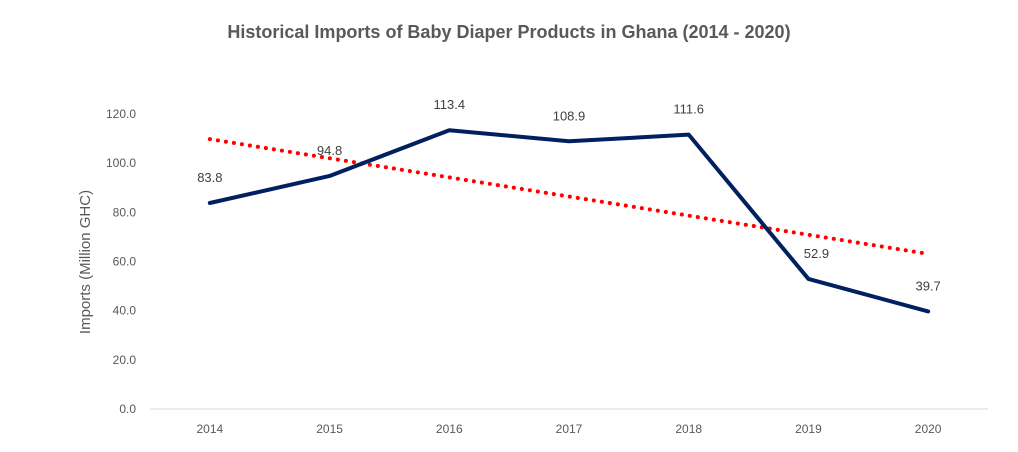  What do you see at coordinates (125, 360) in the screenshot?
I see `y-tick-label: 20.0` at bounding box center [125, 360].